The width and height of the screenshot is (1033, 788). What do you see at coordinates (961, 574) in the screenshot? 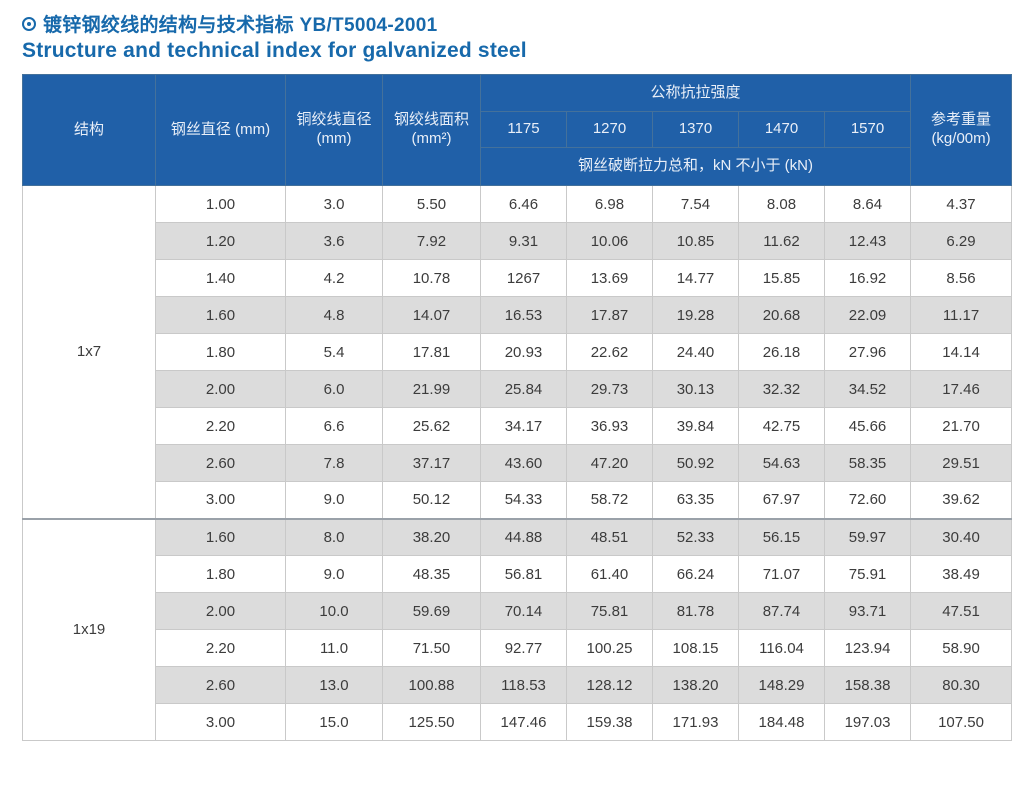
I see `table-cell: 38.49` at bounding box center [961, 574].